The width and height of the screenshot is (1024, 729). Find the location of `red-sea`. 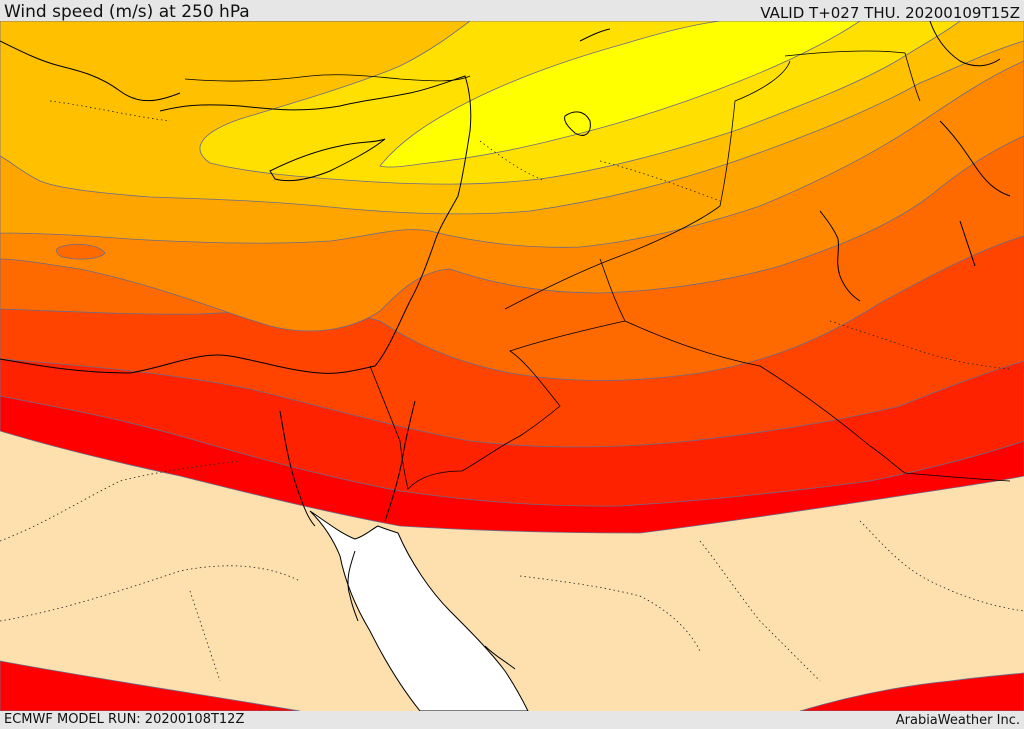

red-sea is located at coordinates (419, 610).